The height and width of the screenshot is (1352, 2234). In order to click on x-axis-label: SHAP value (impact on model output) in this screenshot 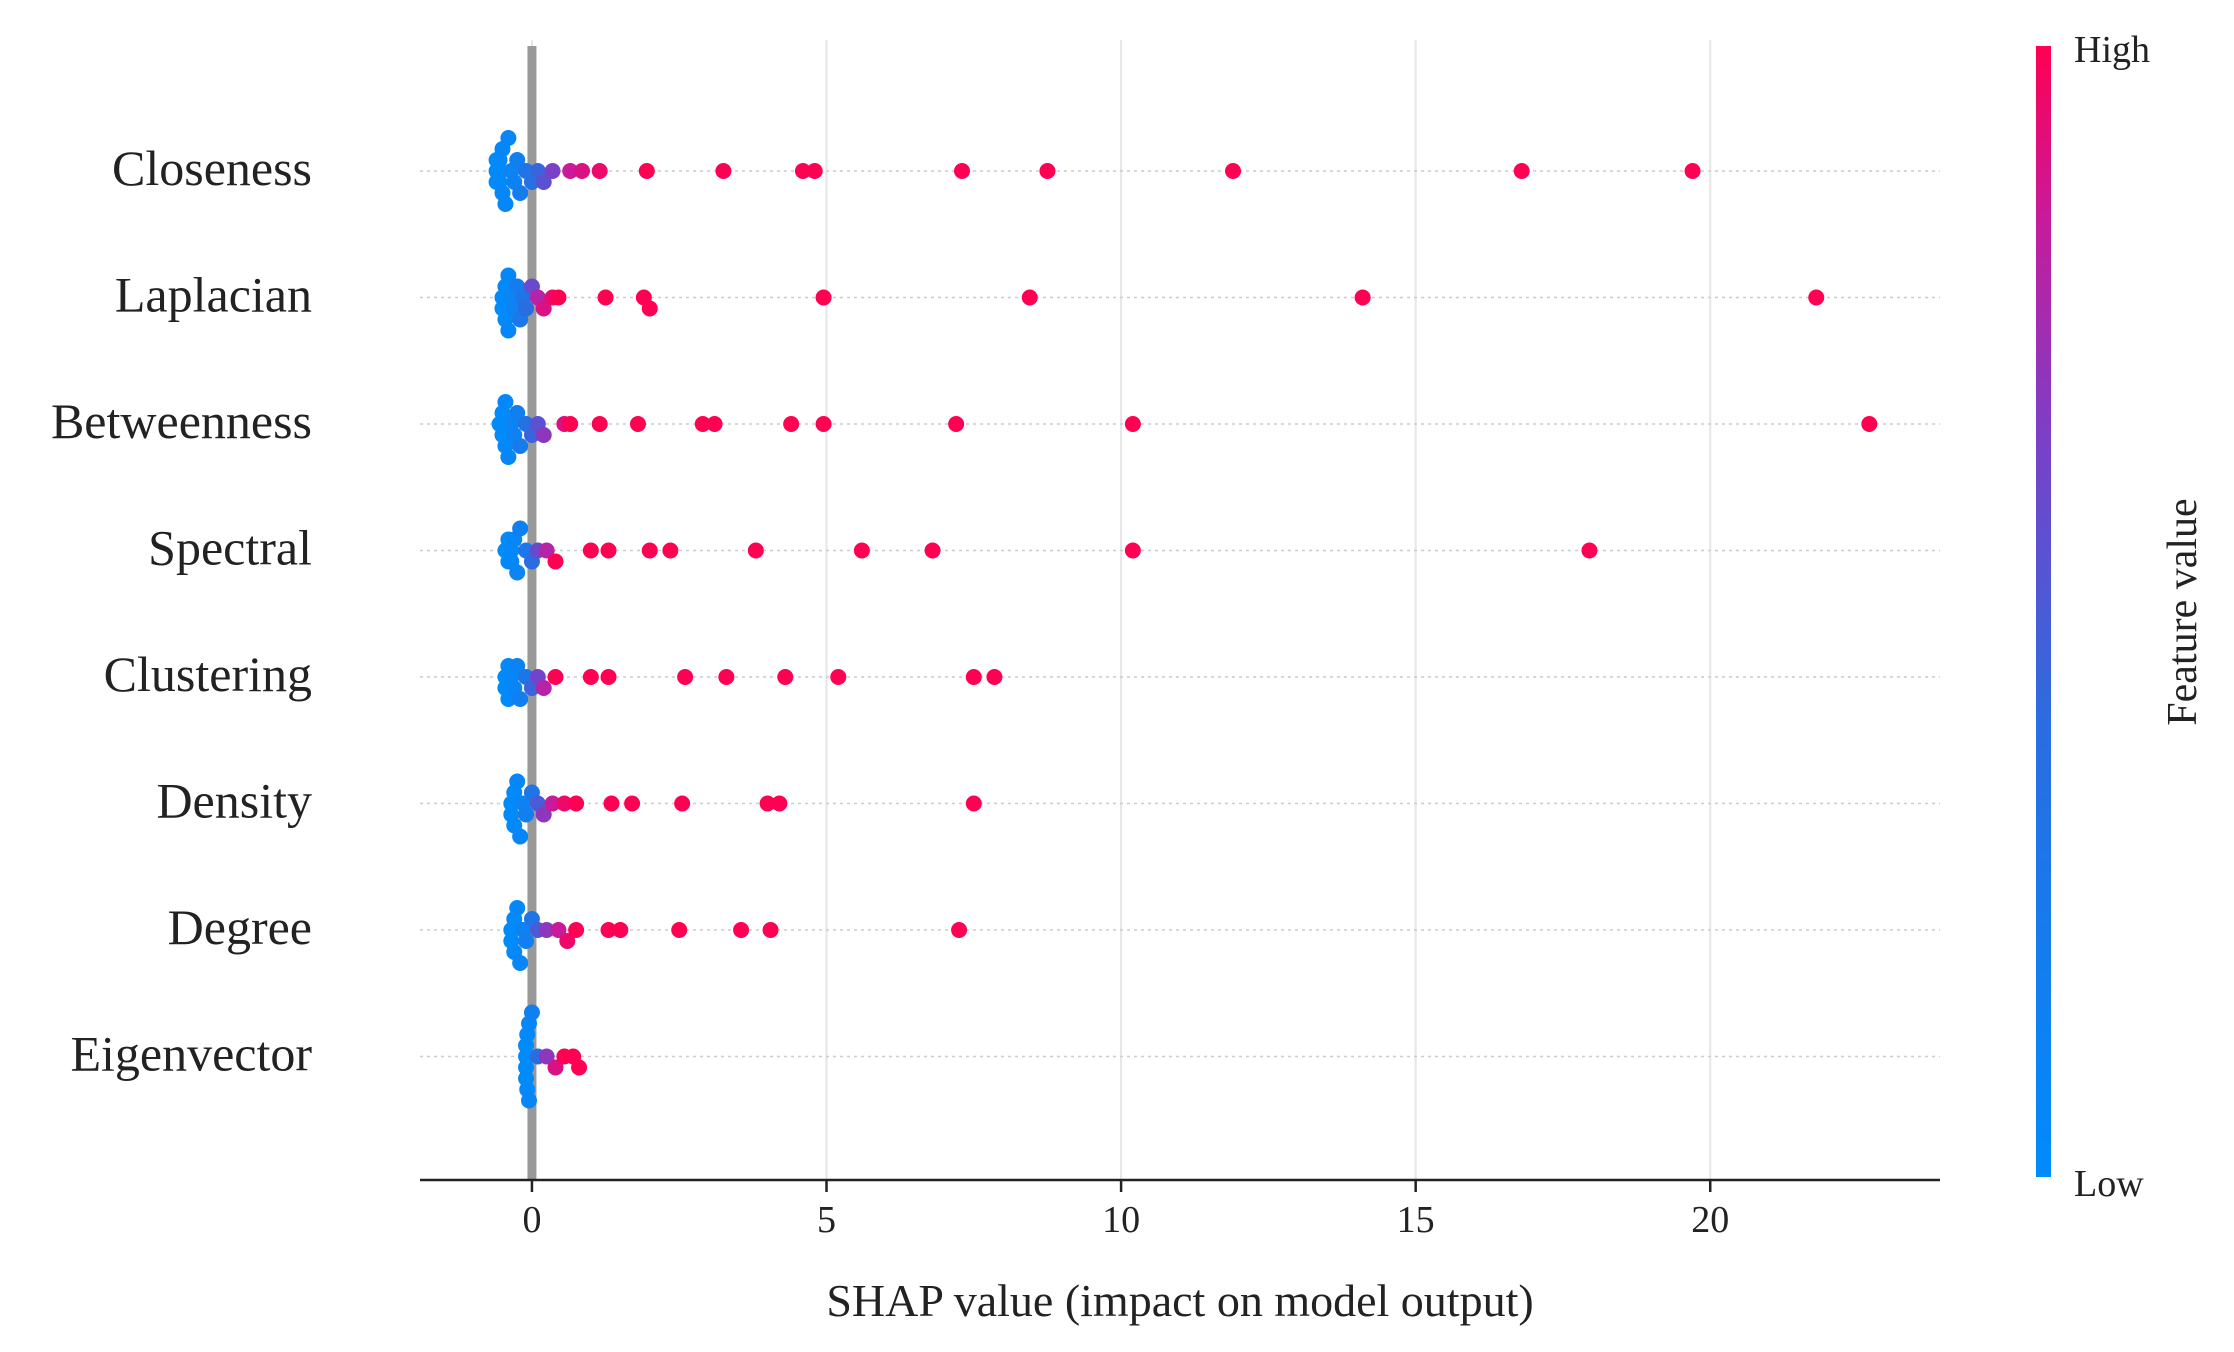, I will do `click(1179, 1300)`.